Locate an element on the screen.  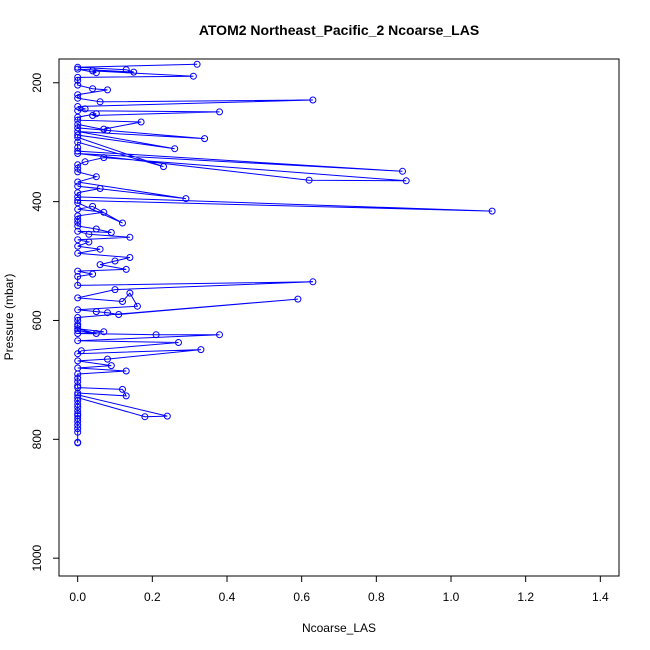
y-axis: 200 400 600 800 1000 is located at coordinates (44, 322).